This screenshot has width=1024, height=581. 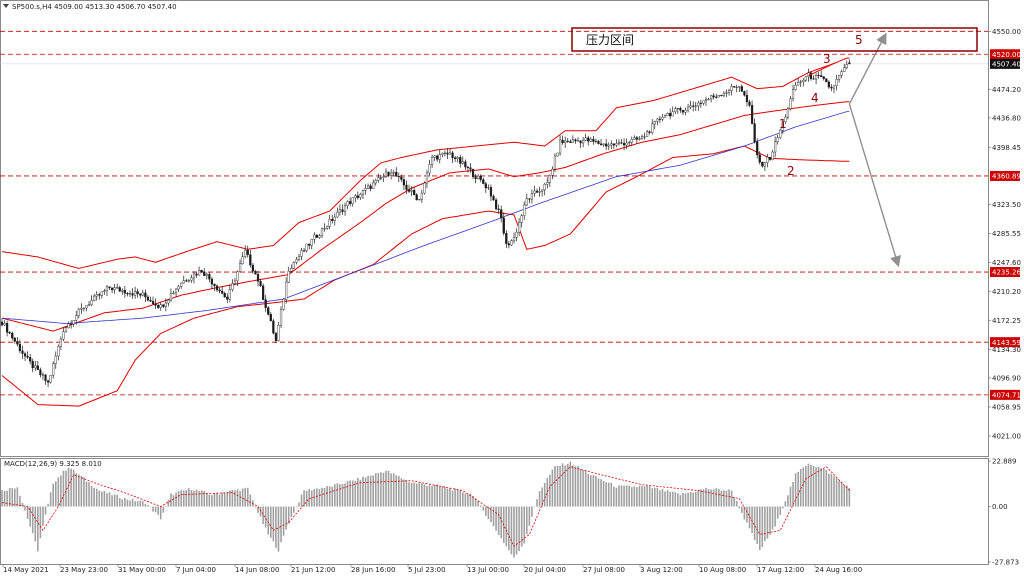 What do you see at coordinates (821, 69) in the screenshot?
I see `projection-line` at bounding box center [821, 69].